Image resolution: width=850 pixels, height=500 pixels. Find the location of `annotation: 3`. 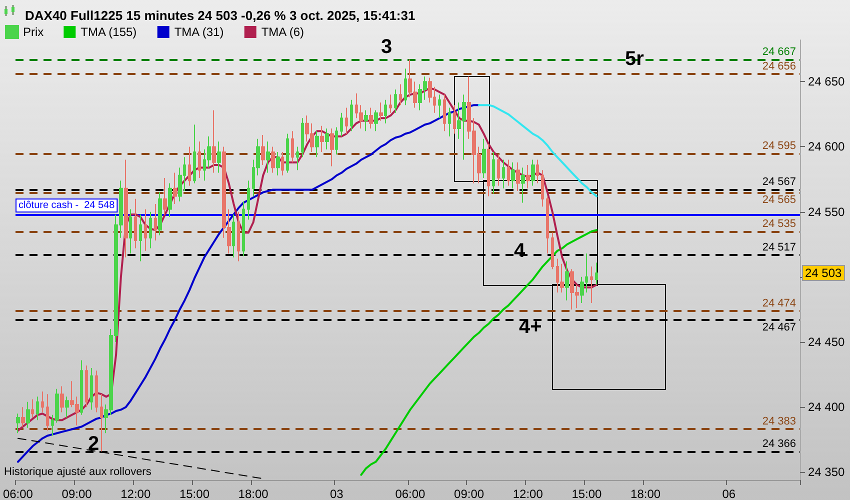

annotation: 3 is located at coordinates (386, 47).